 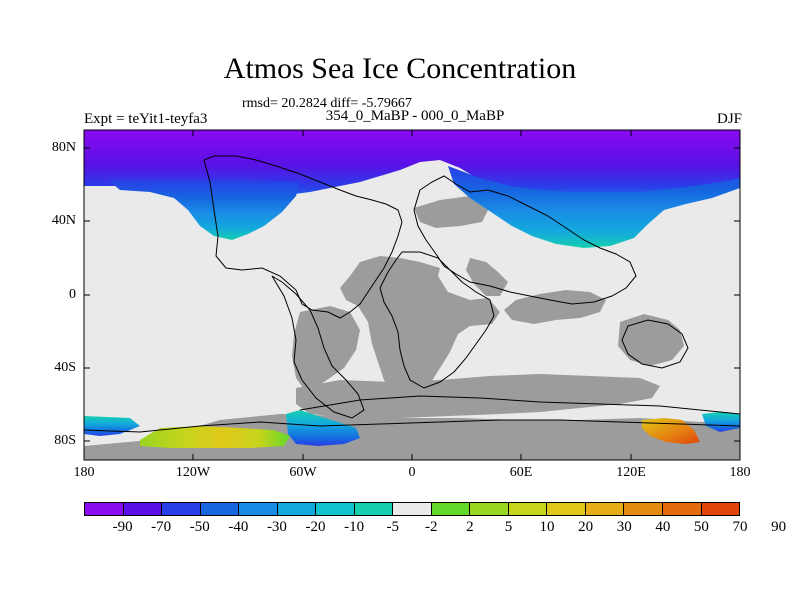 What do you see at coordinates (452, 212) in the screenshot?
I see `land-mass-asia-interior` at bounding box center [452, 212].